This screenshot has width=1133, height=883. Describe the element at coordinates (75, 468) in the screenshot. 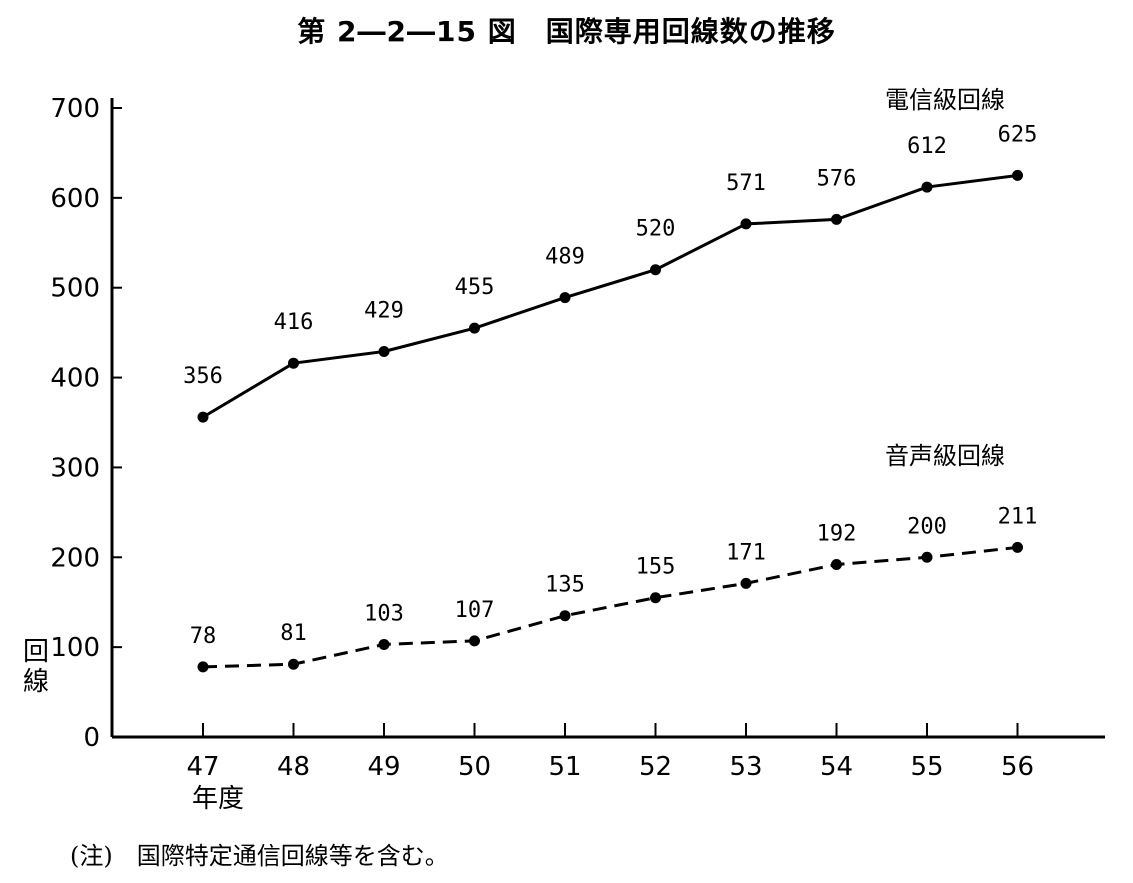

I see `y-tick-label: 300` at that location.